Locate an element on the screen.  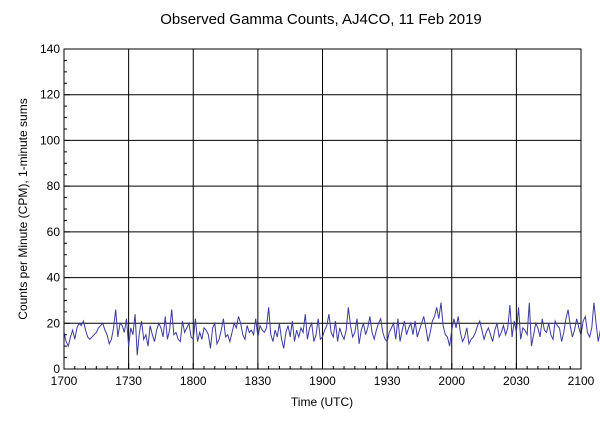
y-tick-label: 60 is located at coordinates (54, 232).